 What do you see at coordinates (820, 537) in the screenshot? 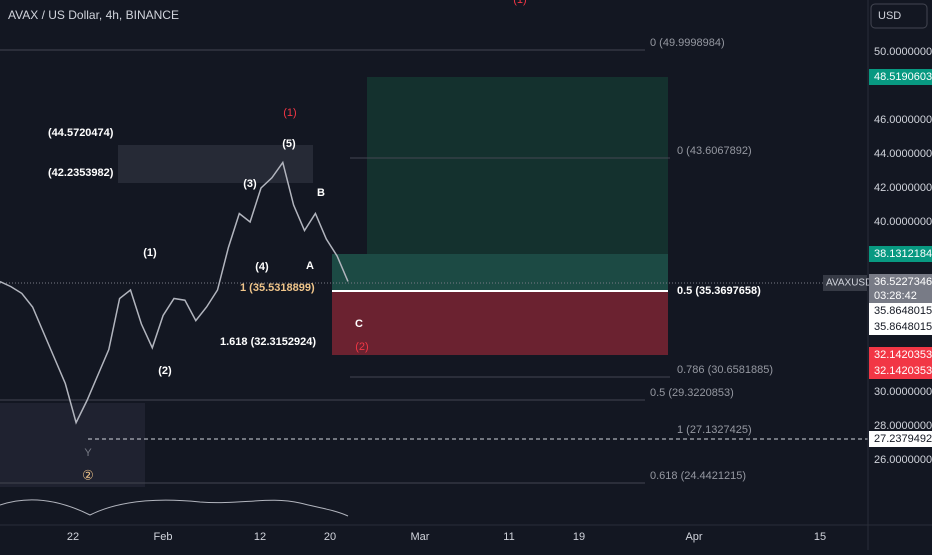
I see `time-label: 15` at bounding box center [820, 537].